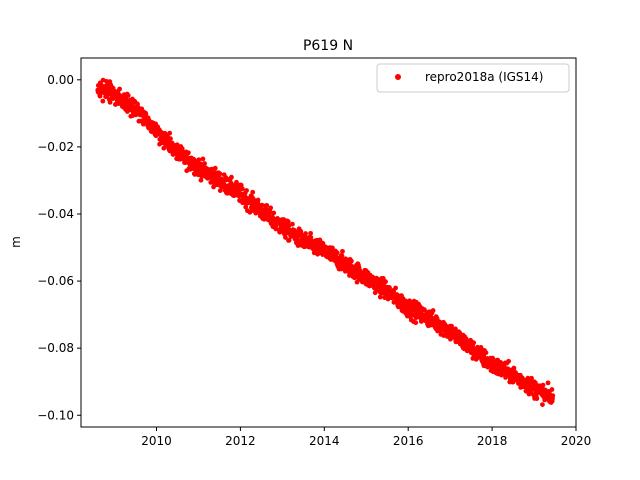  What do you see at coordinates (55, 147) in the screenshot?
I see `y-tick-label: −0.02` at bounding box center [55, 147].